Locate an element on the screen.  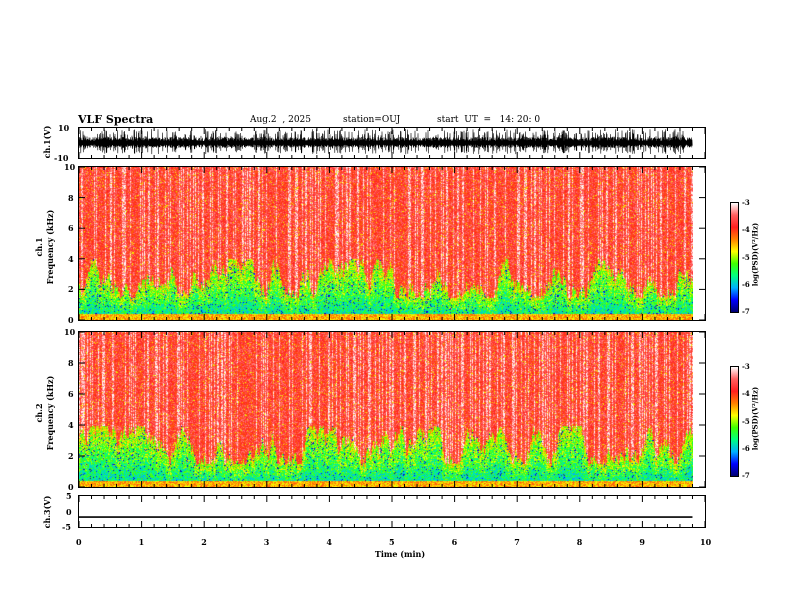
ch1-waveform-ylabel: ch.1(V) is located at coordinates (47, 142).